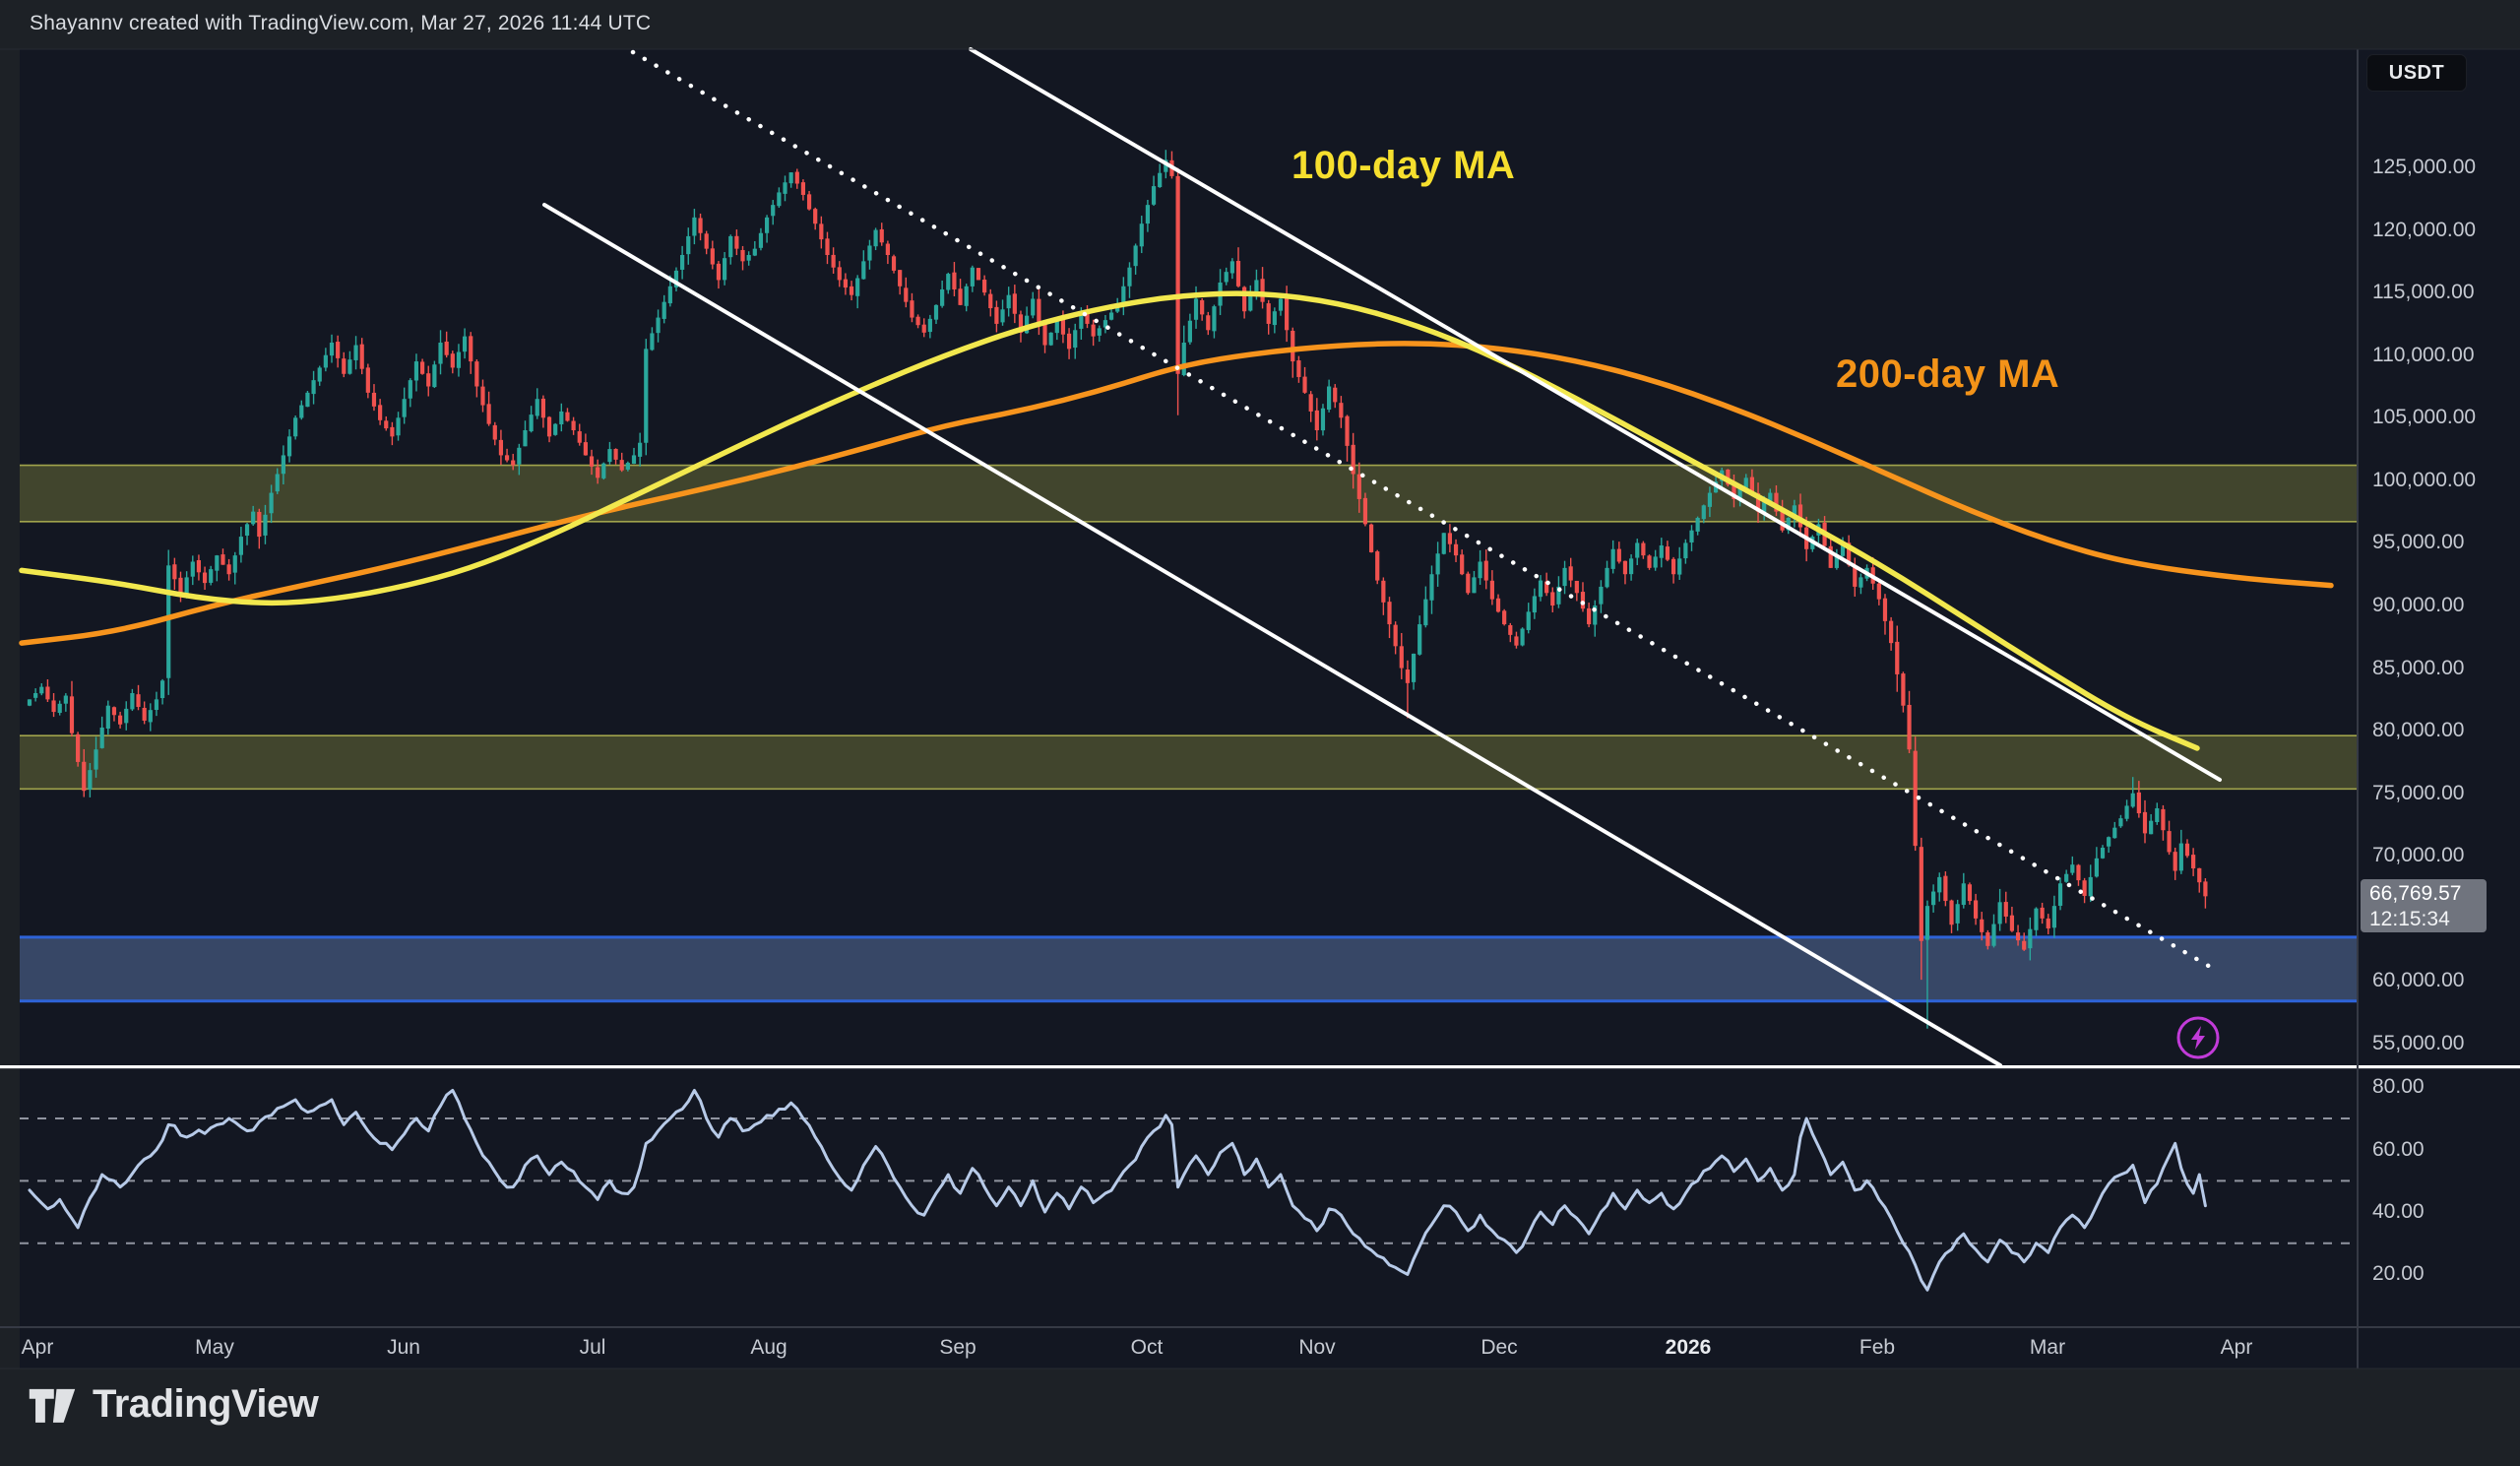  What do you see at coordinates (2398, 1212) in the screenshot?
I see `rsi-tick-label: 40.00` at bounding box center [2398, 1212].